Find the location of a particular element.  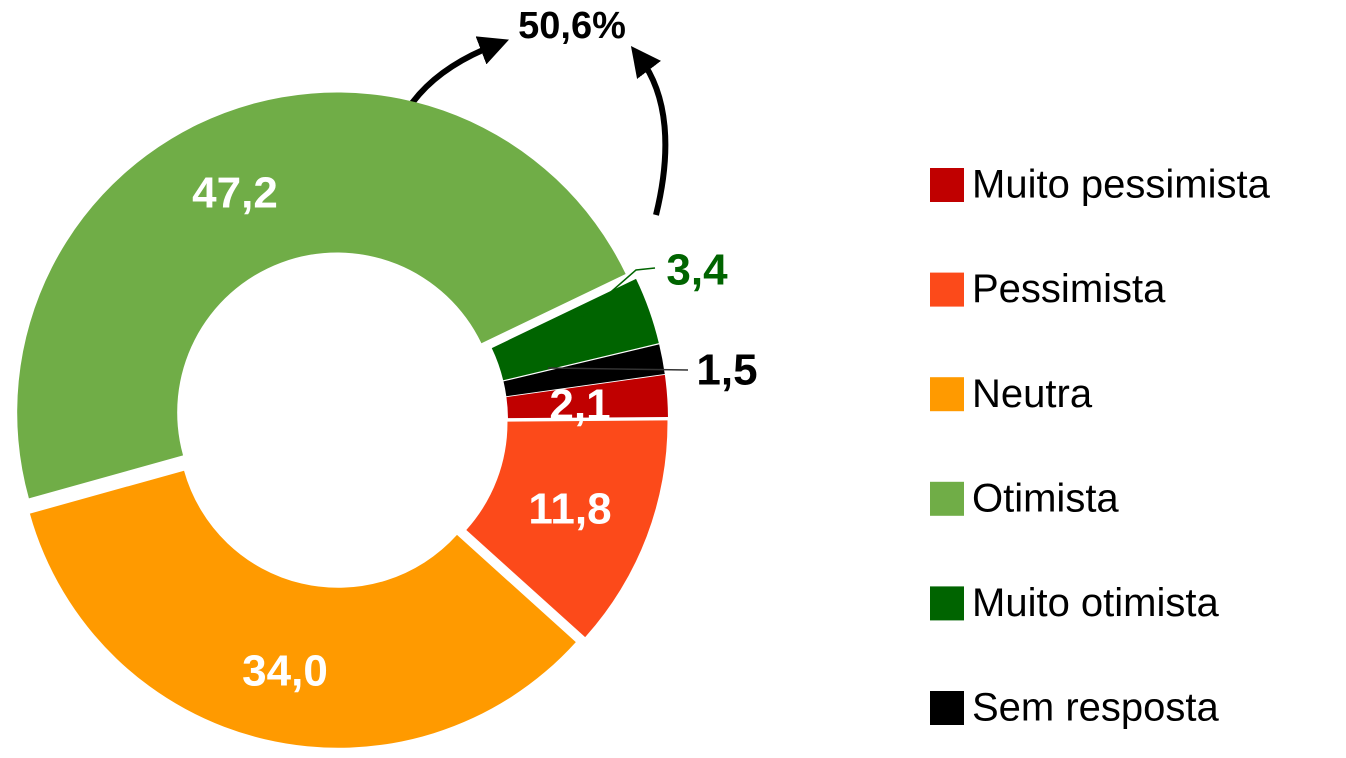

value-label: 11,8 is located at coordinates (569, 509).